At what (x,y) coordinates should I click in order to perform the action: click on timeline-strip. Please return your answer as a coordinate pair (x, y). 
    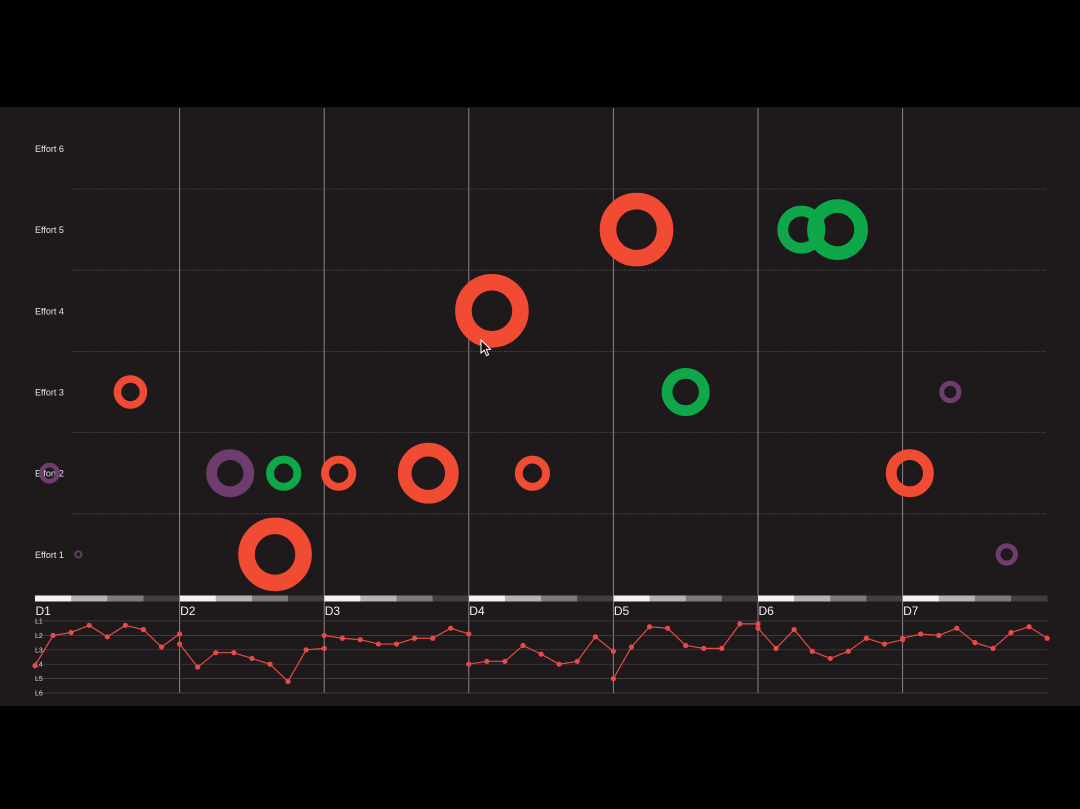
    Looking at the image, I should click on (541, 598).